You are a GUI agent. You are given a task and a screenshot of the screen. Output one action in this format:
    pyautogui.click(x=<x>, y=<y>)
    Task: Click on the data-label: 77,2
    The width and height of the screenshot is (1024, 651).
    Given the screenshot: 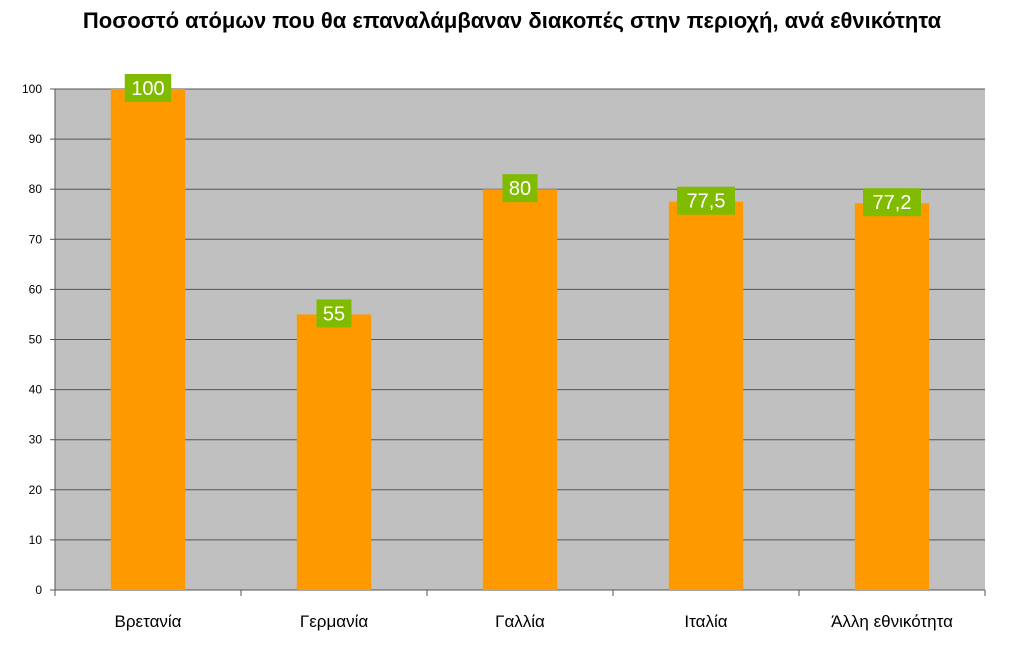 What is the action you would take?
    pyautogui.click(x=892, y=203)
    